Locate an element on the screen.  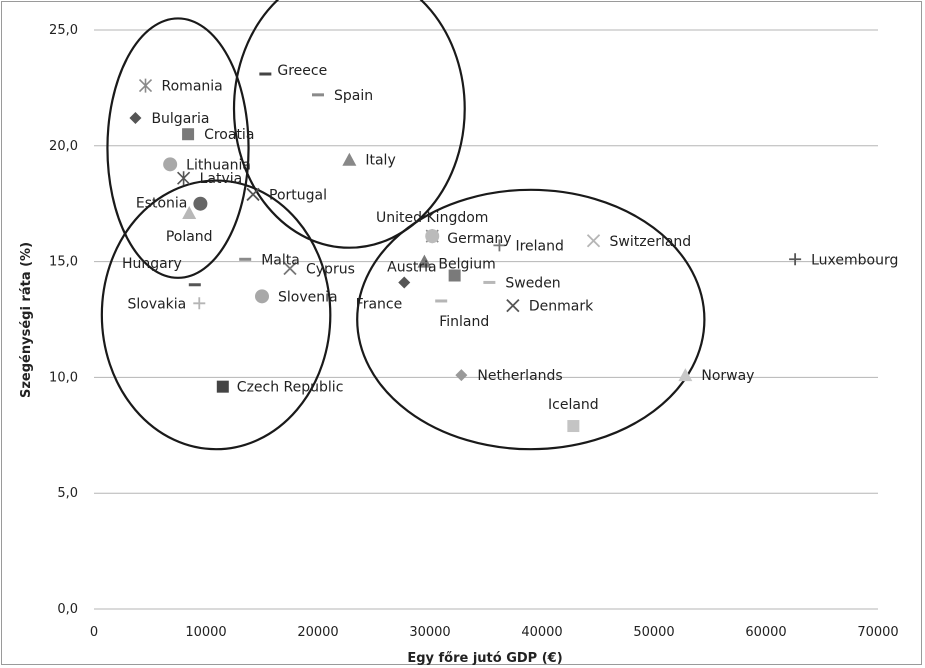
marker-ireland is located at coordinates (499, 245).